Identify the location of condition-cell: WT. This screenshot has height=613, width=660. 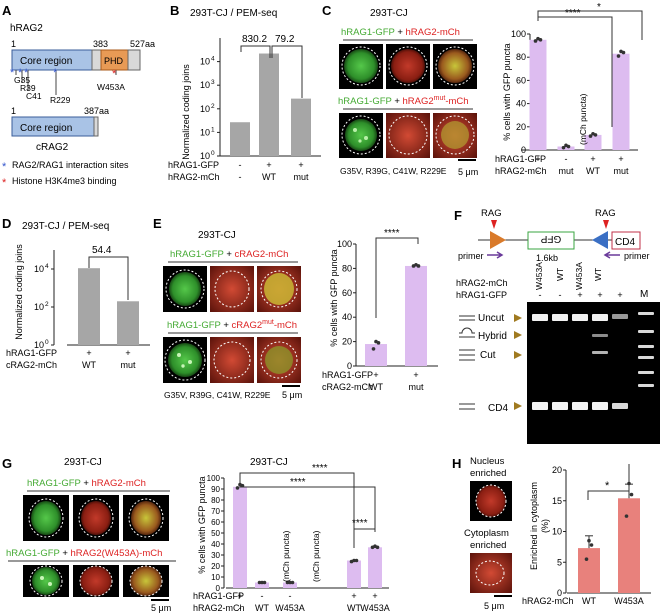
(89, 365).